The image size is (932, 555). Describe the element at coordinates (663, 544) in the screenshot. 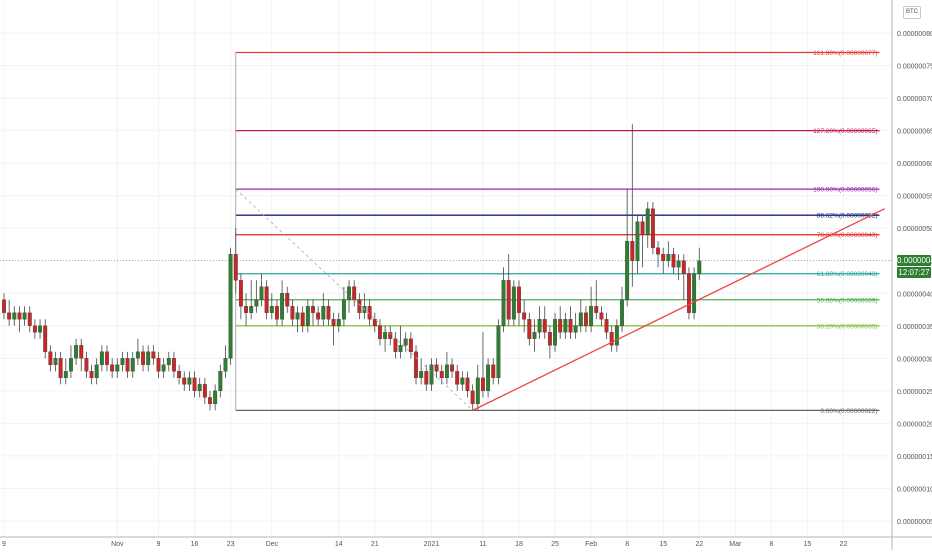

I see `x-tick-label: 15` at that location.